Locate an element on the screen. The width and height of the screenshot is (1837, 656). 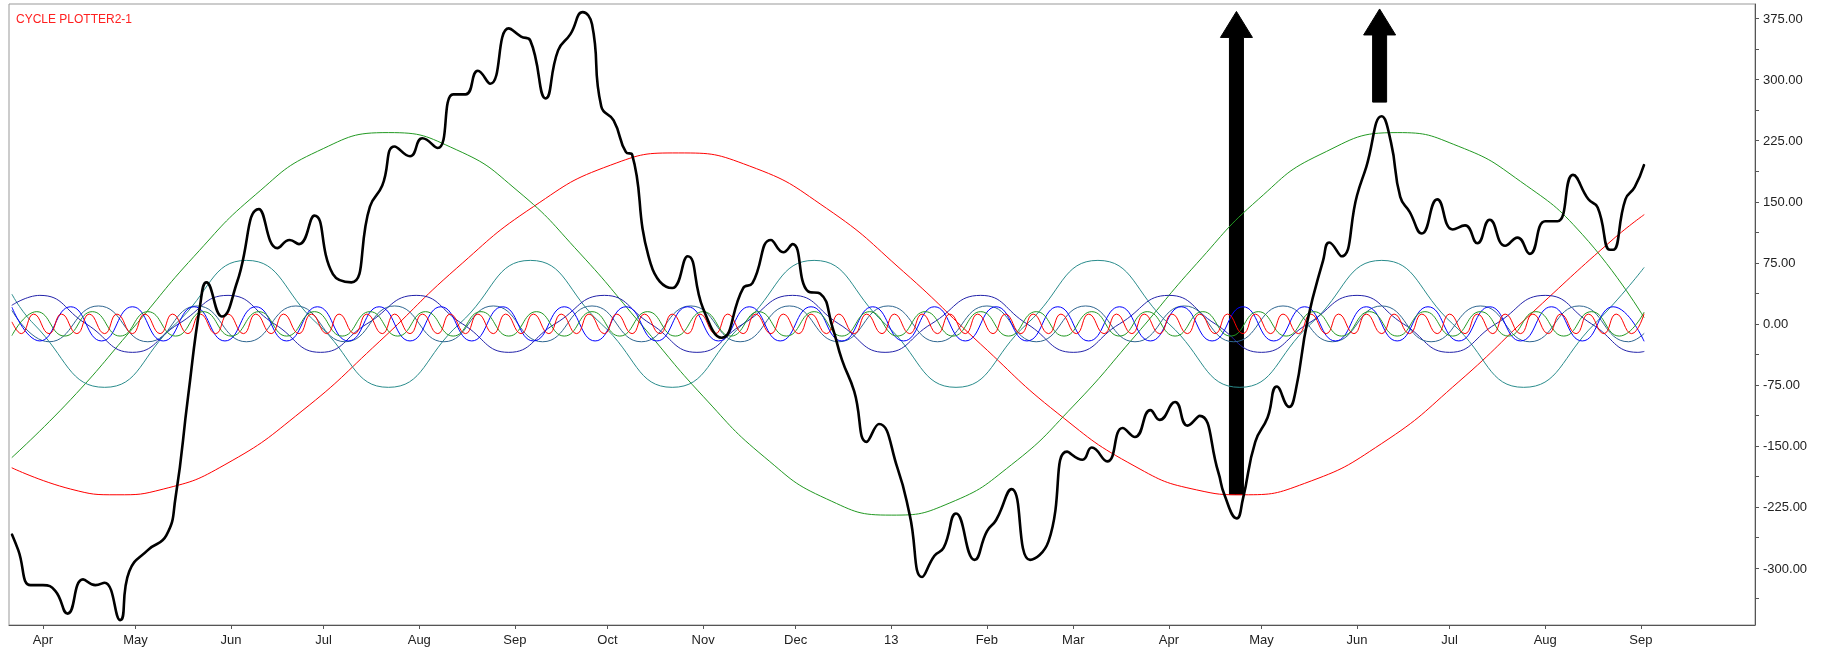
x-tick-label: Dec is located at coordinates (796, 639).